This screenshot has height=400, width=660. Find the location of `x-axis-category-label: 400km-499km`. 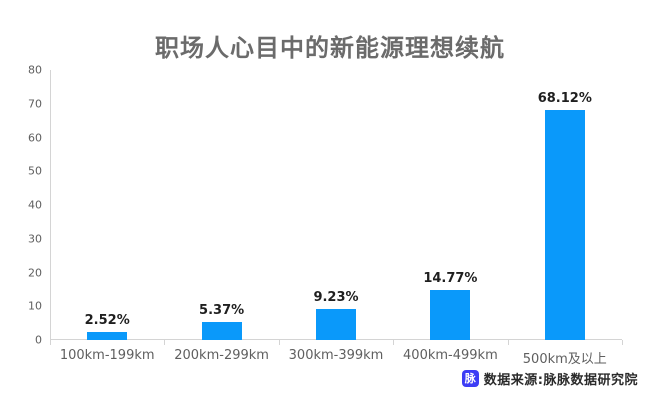

x-axis-category-label: 400km-499km is located at coordinates (450, 355).